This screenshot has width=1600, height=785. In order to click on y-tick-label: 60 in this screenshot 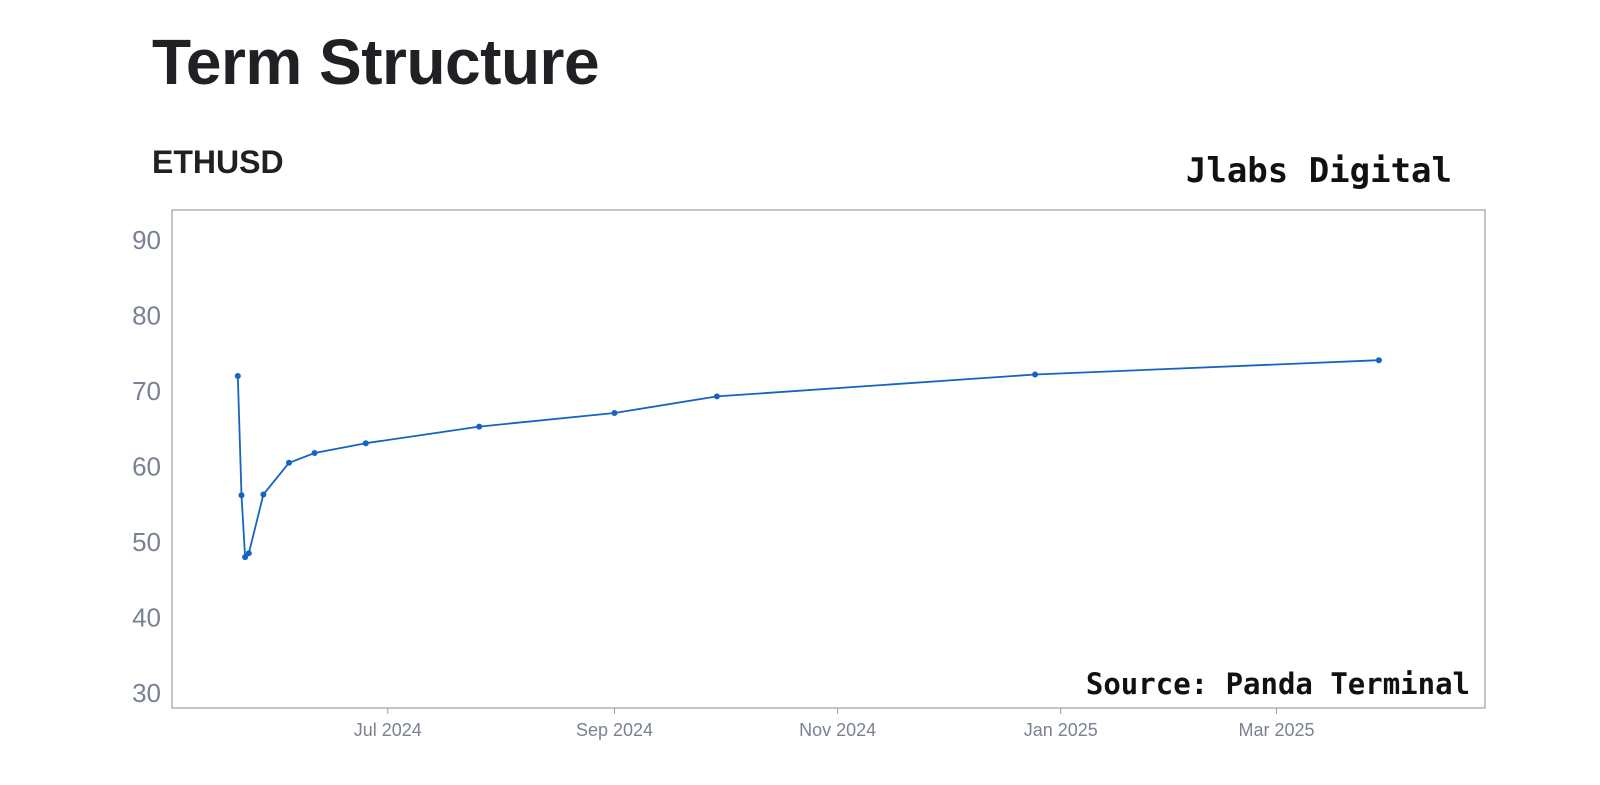, I will do `click(146, 467)`.